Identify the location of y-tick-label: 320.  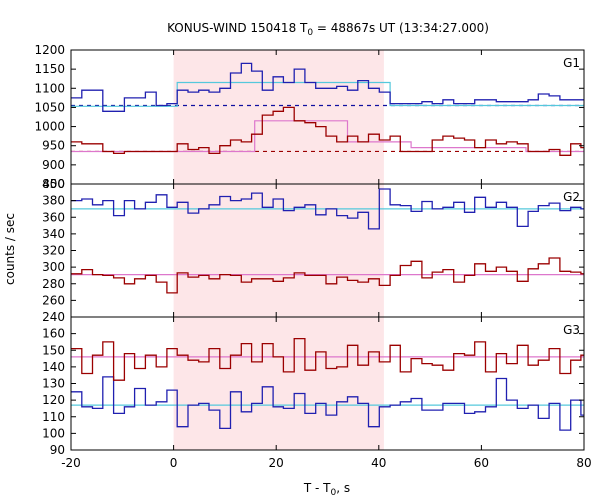
(53, 251).